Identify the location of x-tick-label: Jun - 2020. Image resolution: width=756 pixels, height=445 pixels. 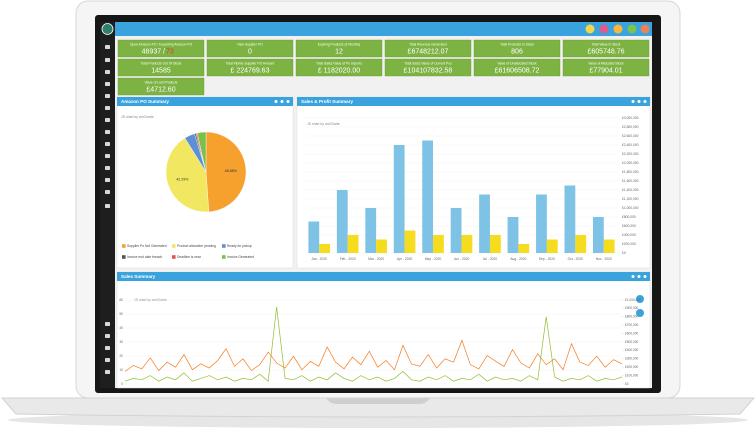
(462, 259).